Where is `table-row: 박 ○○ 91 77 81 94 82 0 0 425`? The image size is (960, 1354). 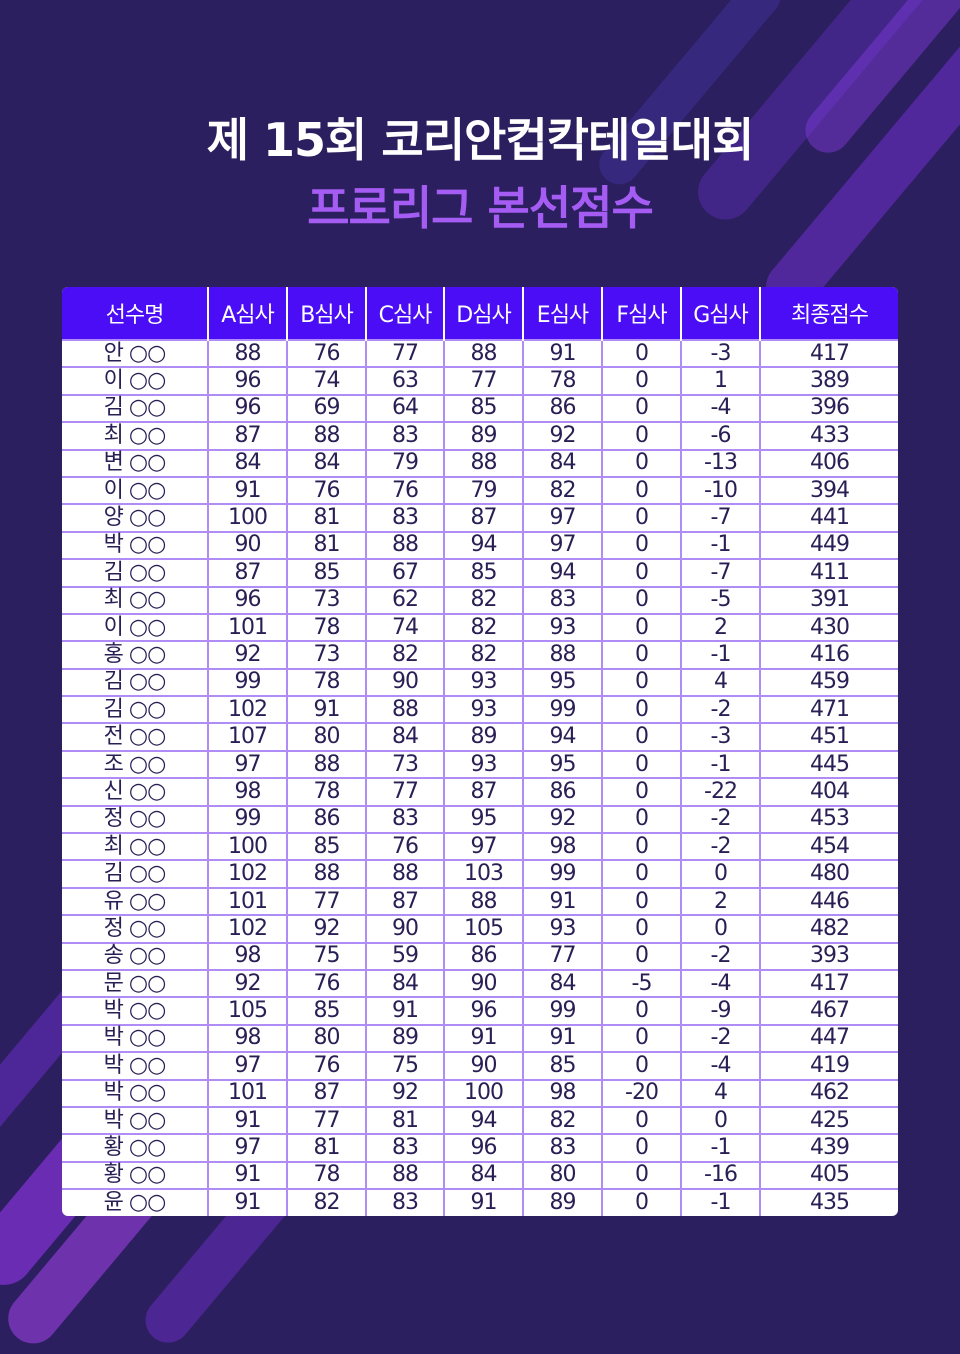
table-row: 박 ○○ 91 77 81 94 82 0 0 425 is located at coordinates (480, 1120).